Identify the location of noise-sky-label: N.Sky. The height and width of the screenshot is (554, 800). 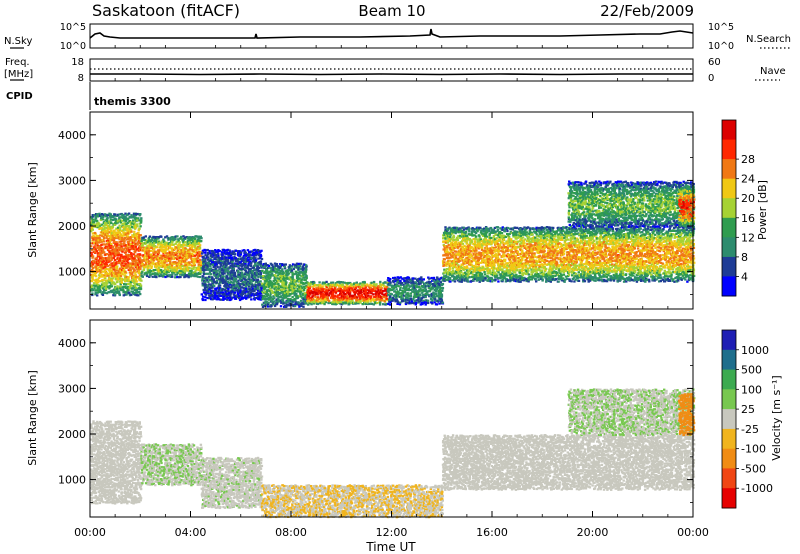
(18, 41).